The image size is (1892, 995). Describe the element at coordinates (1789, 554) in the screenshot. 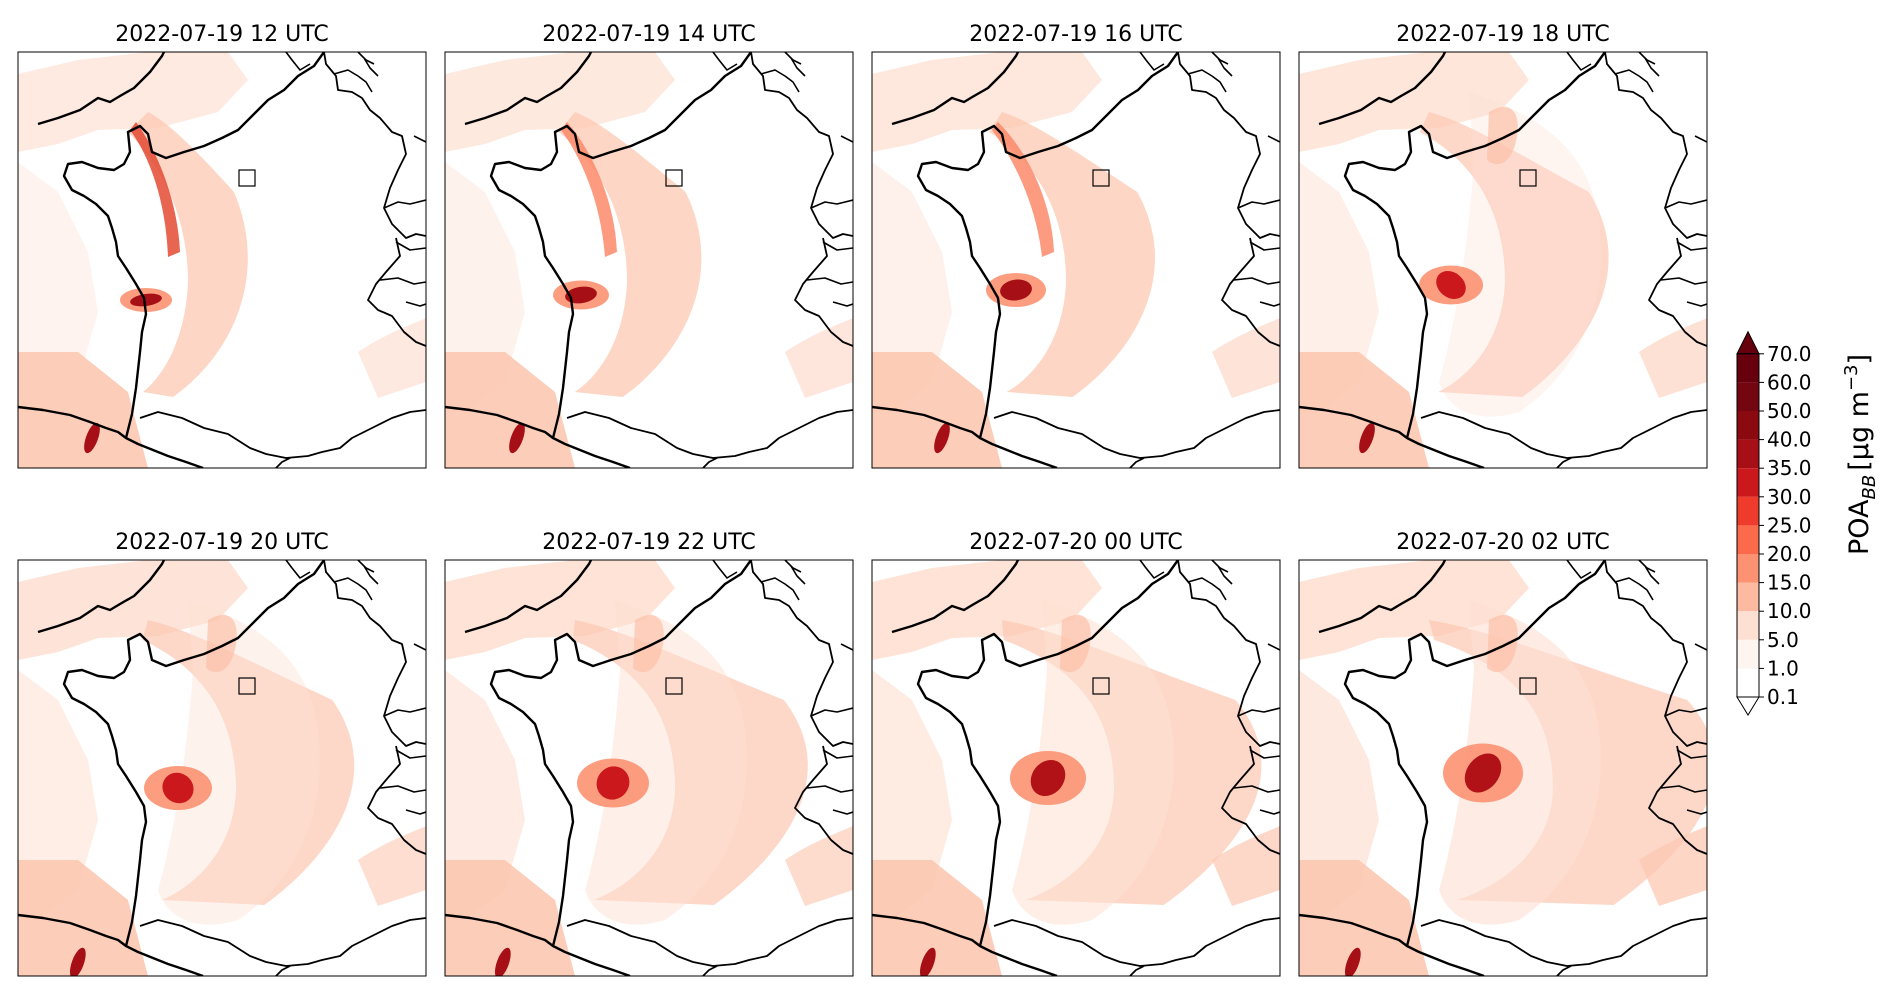

I see `colorbar-tick-label: 20.0` at that location.